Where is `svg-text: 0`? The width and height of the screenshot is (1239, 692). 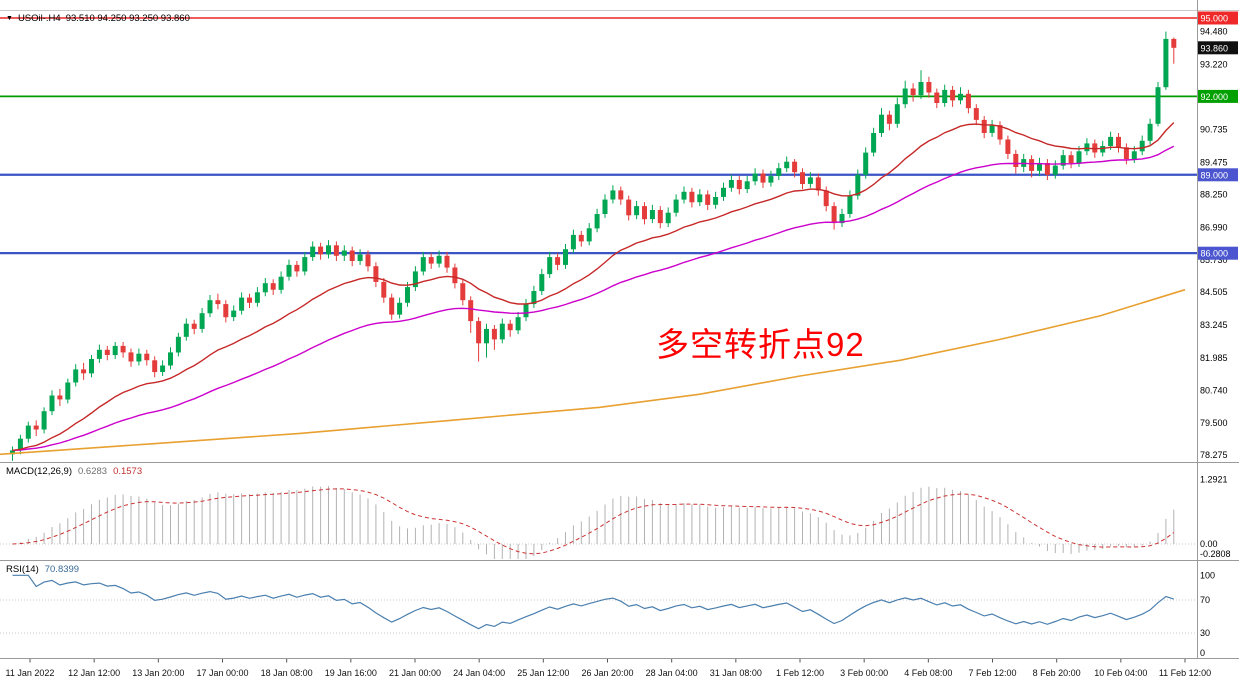
svg-text: 0 is located at coordinates (1202, 653).